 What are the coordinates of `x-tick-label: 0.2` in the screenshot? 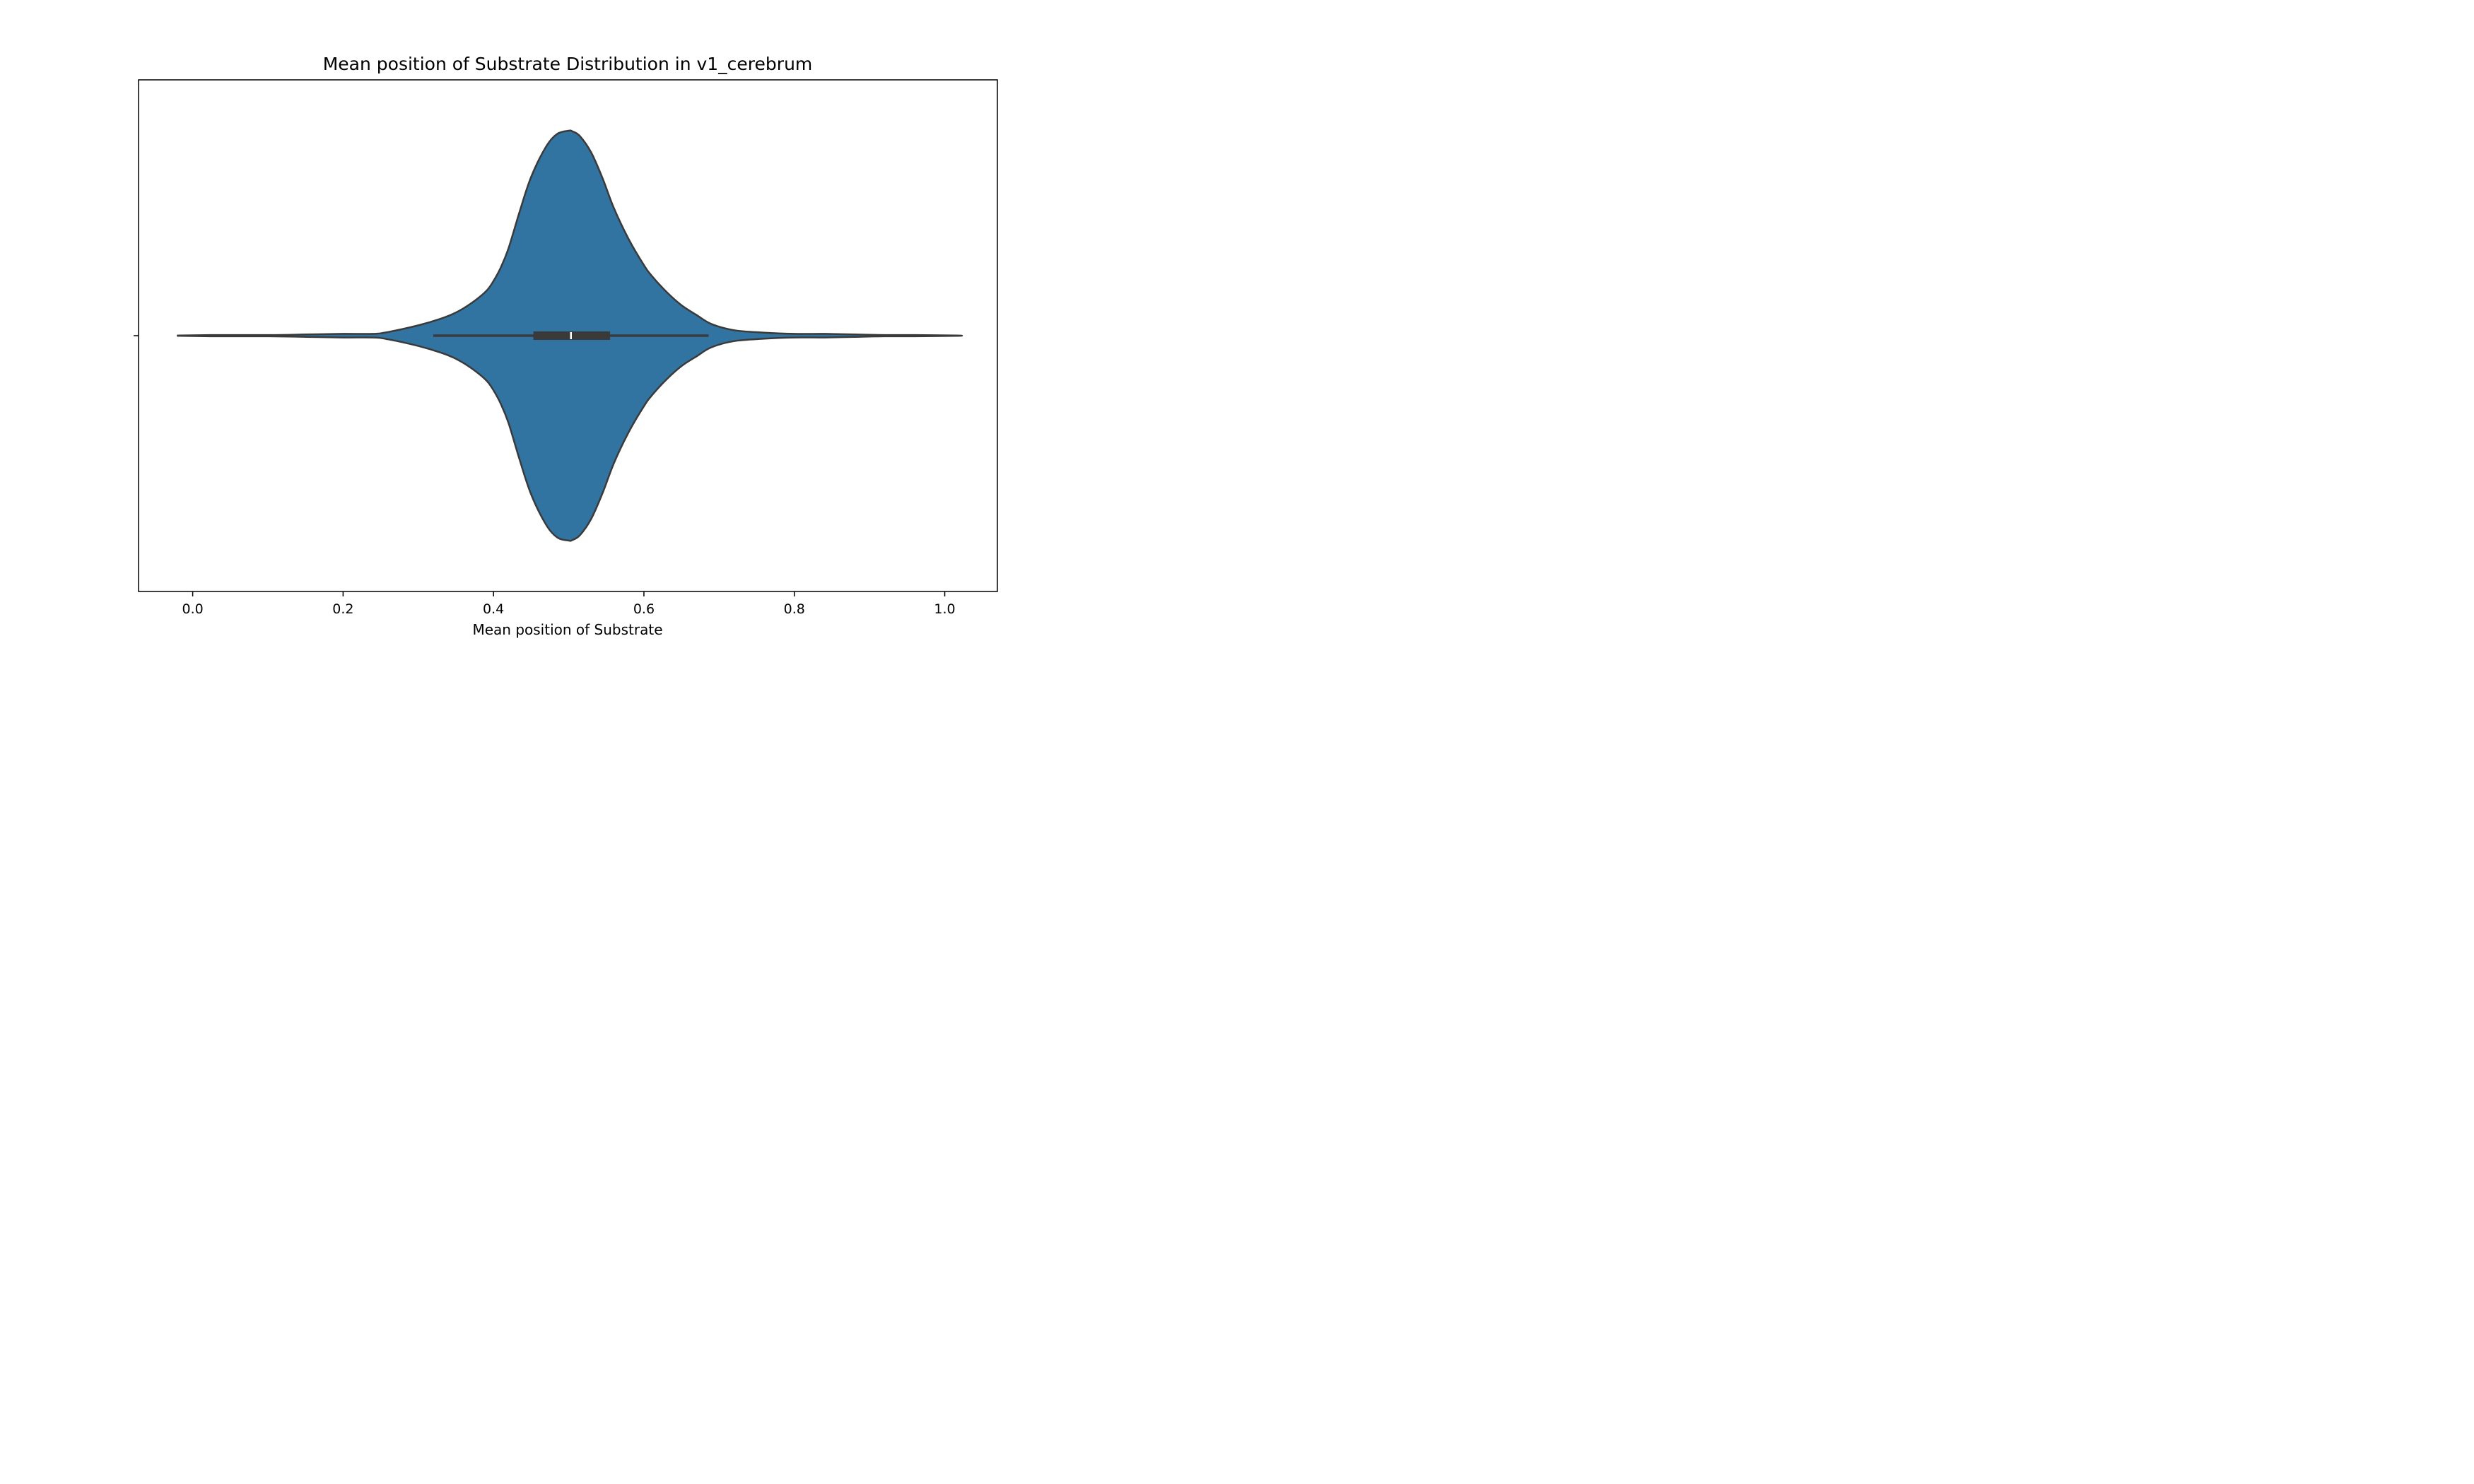 It's located at (342, 609).